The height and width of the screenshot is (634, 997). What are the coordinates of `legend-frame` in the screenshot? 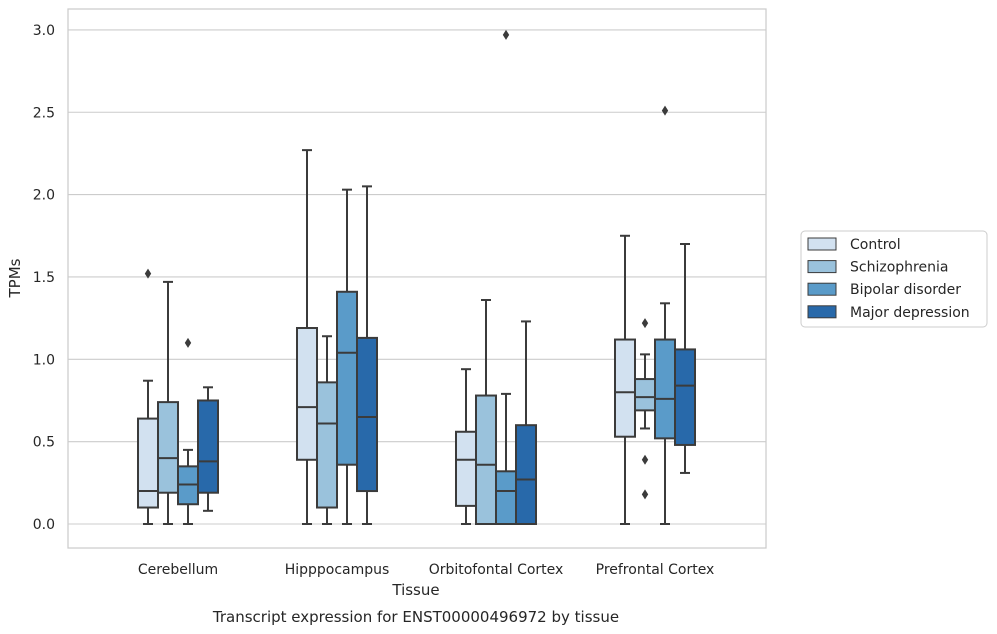 It's located at (894, 279).